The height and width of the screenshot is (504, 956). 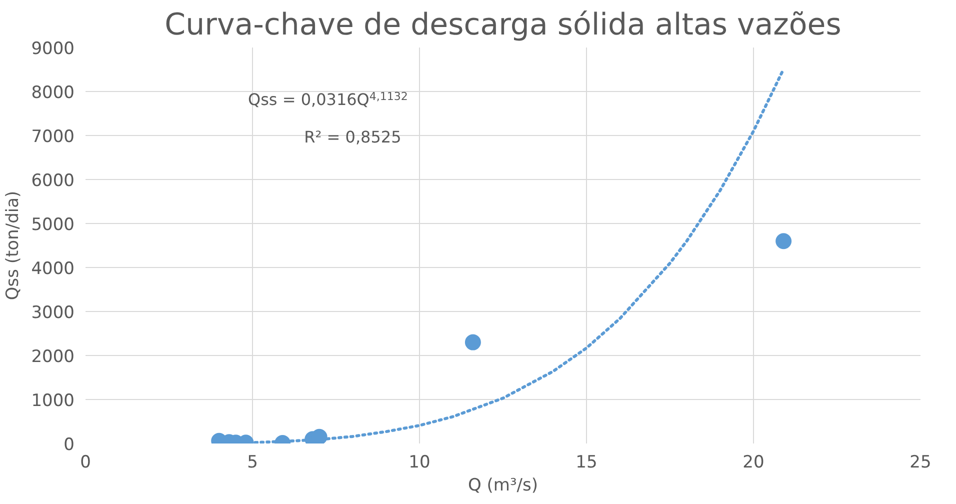 What do you see at coordinates (753, 462) in the screenshot?
I see `x-tick-label: 20` at bounding box center [753, 462].